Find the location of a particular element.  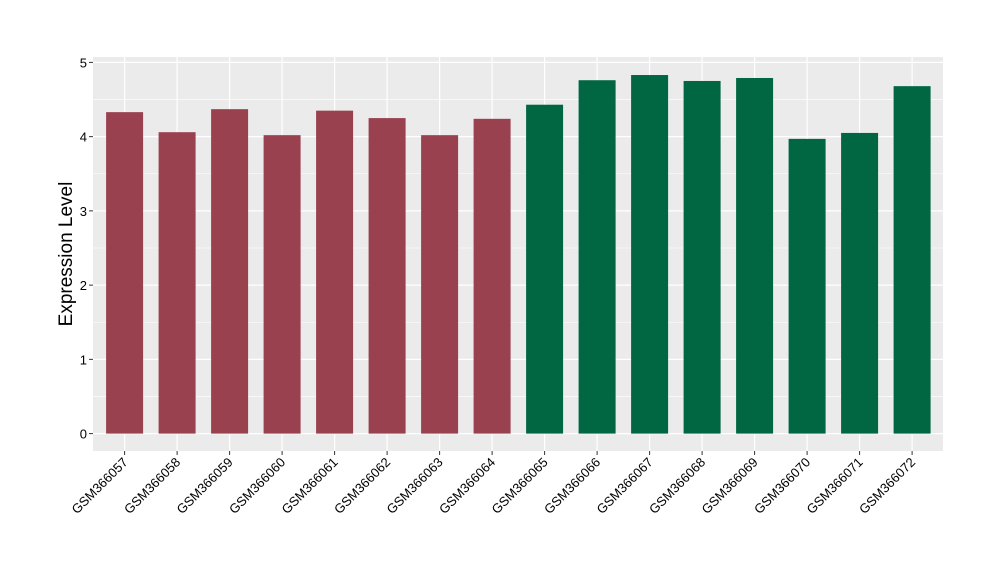

bar-GSM366057 is located at coordinates (125, 273).